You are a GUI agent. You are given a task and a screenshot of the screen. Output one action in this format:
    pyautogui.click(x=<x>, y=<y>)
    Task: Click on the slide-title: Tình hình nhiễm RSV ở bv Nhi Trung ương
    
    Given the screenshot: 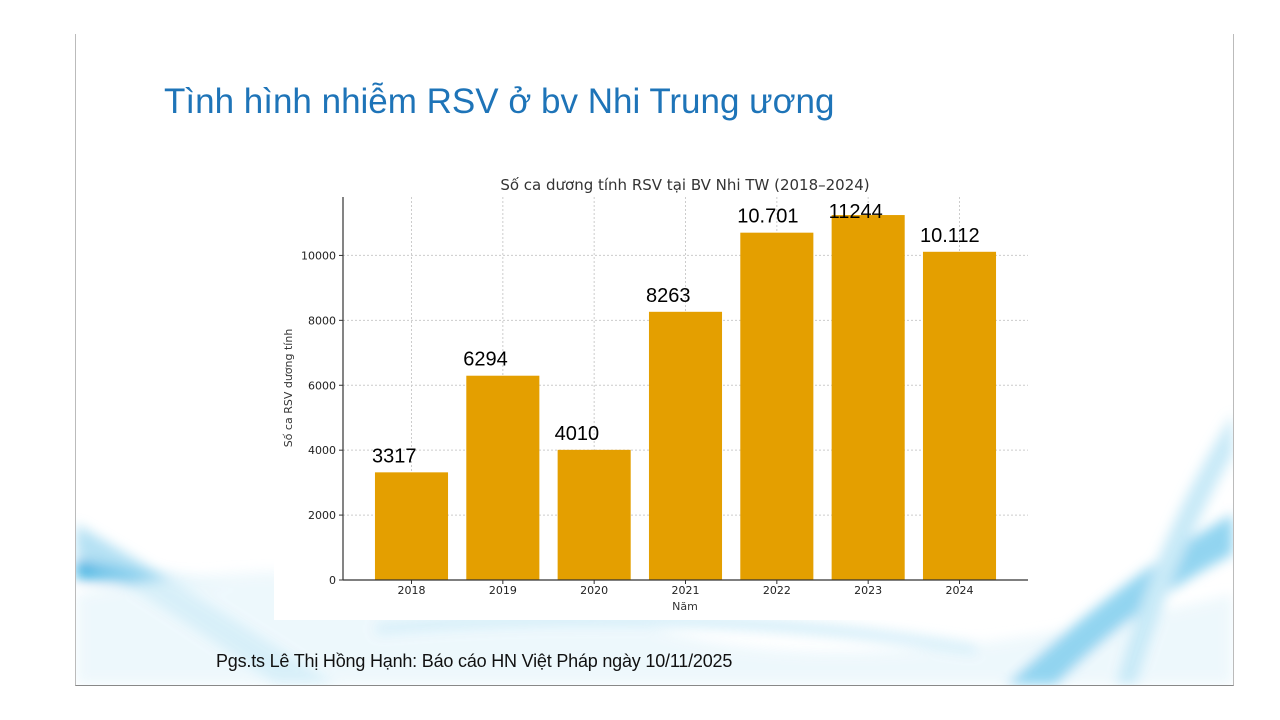 What is the action you would take?
    pyautogui.click(x=499, y=101)
    